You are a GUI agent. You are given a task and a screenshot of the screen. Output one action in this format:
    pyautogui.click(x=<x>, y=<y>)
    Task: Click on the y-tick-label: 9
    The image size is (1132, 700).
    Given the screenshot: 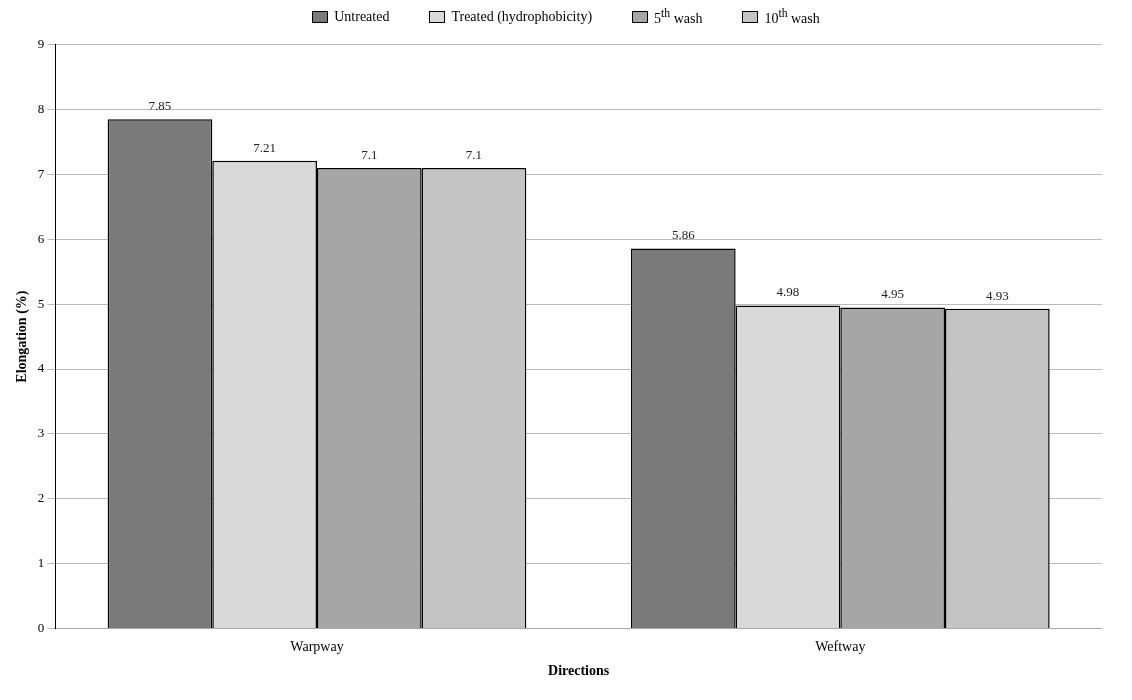 What is the action you would take?
    pyautogui.click(x=41, y=44)
    